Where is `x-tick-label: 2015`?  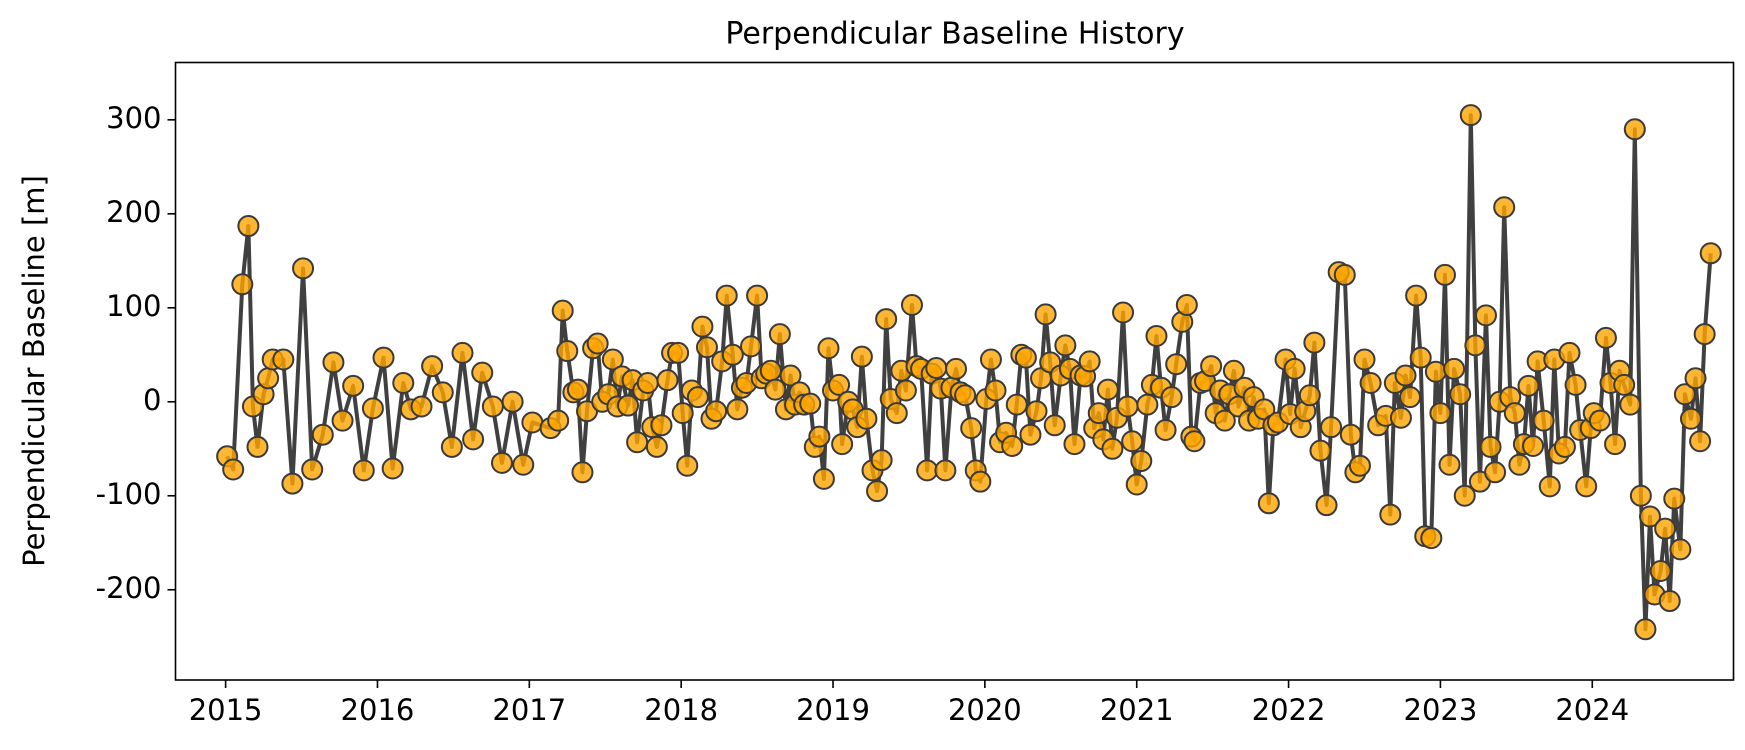 x-tick-label: 2015 is located at coordinates (226, 710).